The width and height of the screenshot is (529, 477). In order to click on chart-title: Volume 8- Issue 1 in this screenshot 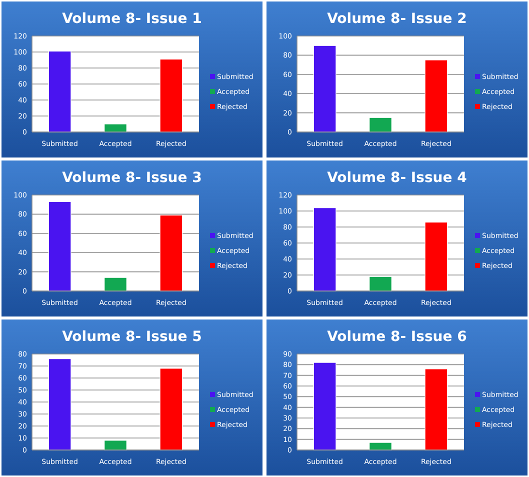, I will do `click(132, 19)`.